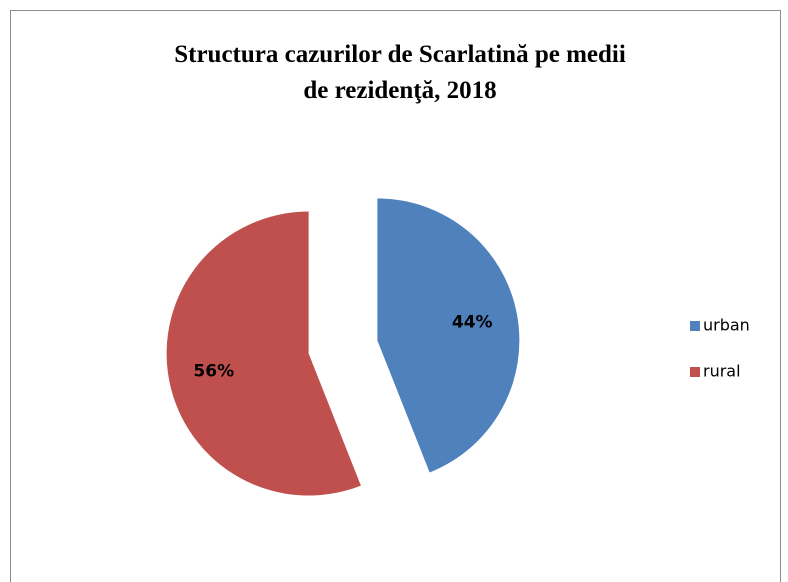 Image resolution: width=788 pixels, height=582 pixels. Describe the element at coordinates (726, 325) in the screenshot. I see `legend-label: urban` at that location.